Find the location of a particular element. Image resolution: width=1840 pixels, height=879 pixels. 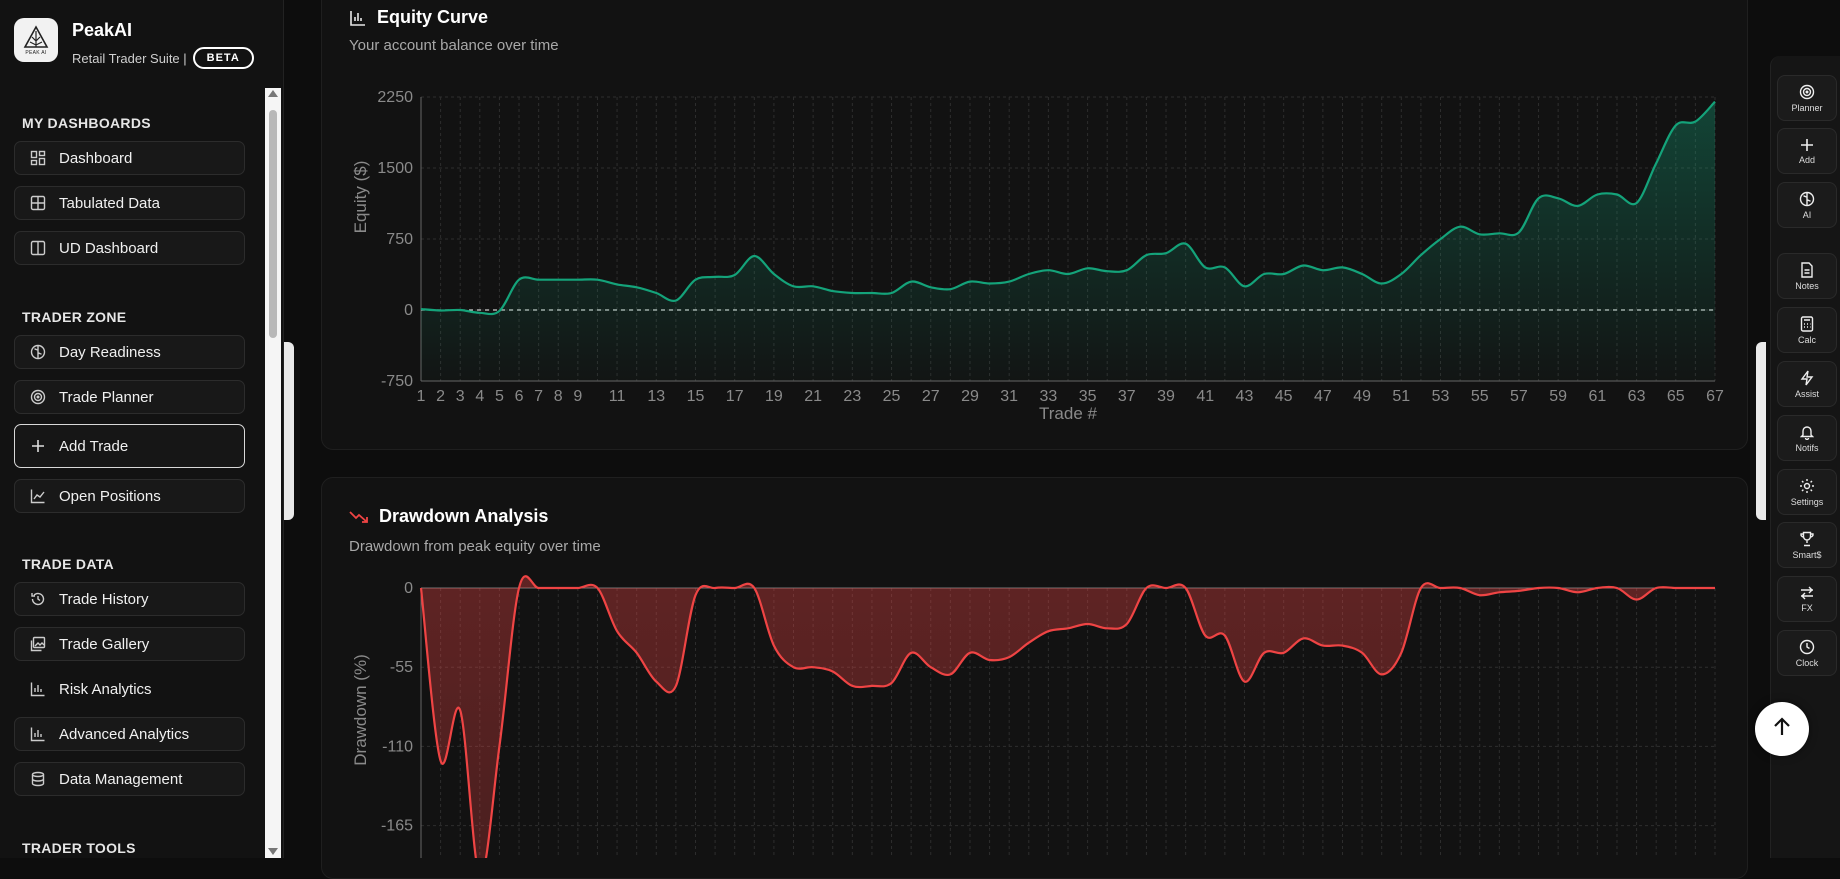

bar-chart-icon is located at coordinates (358, 18).